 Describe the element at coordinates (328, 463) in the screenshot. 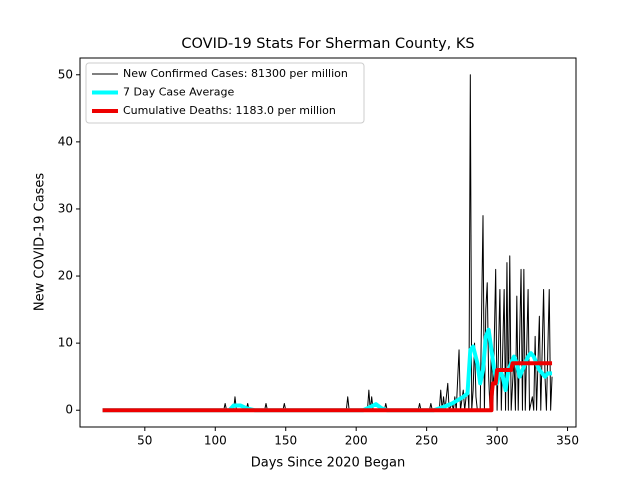

I see `x-axis-label: Days Since 2020 Began` at that location.